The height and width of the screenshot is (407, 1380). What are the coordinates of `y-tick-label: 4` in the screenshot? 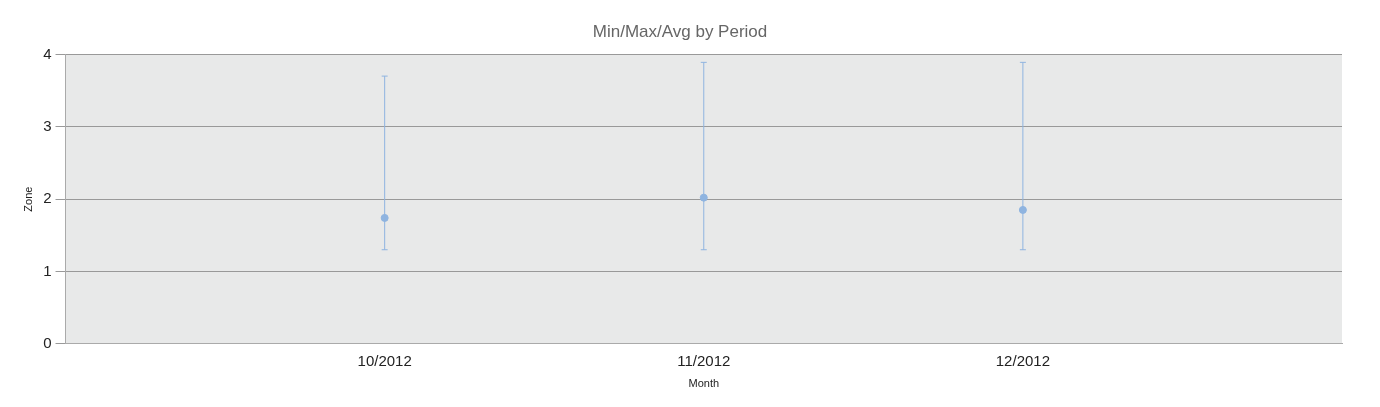 It's located at (47, 53).